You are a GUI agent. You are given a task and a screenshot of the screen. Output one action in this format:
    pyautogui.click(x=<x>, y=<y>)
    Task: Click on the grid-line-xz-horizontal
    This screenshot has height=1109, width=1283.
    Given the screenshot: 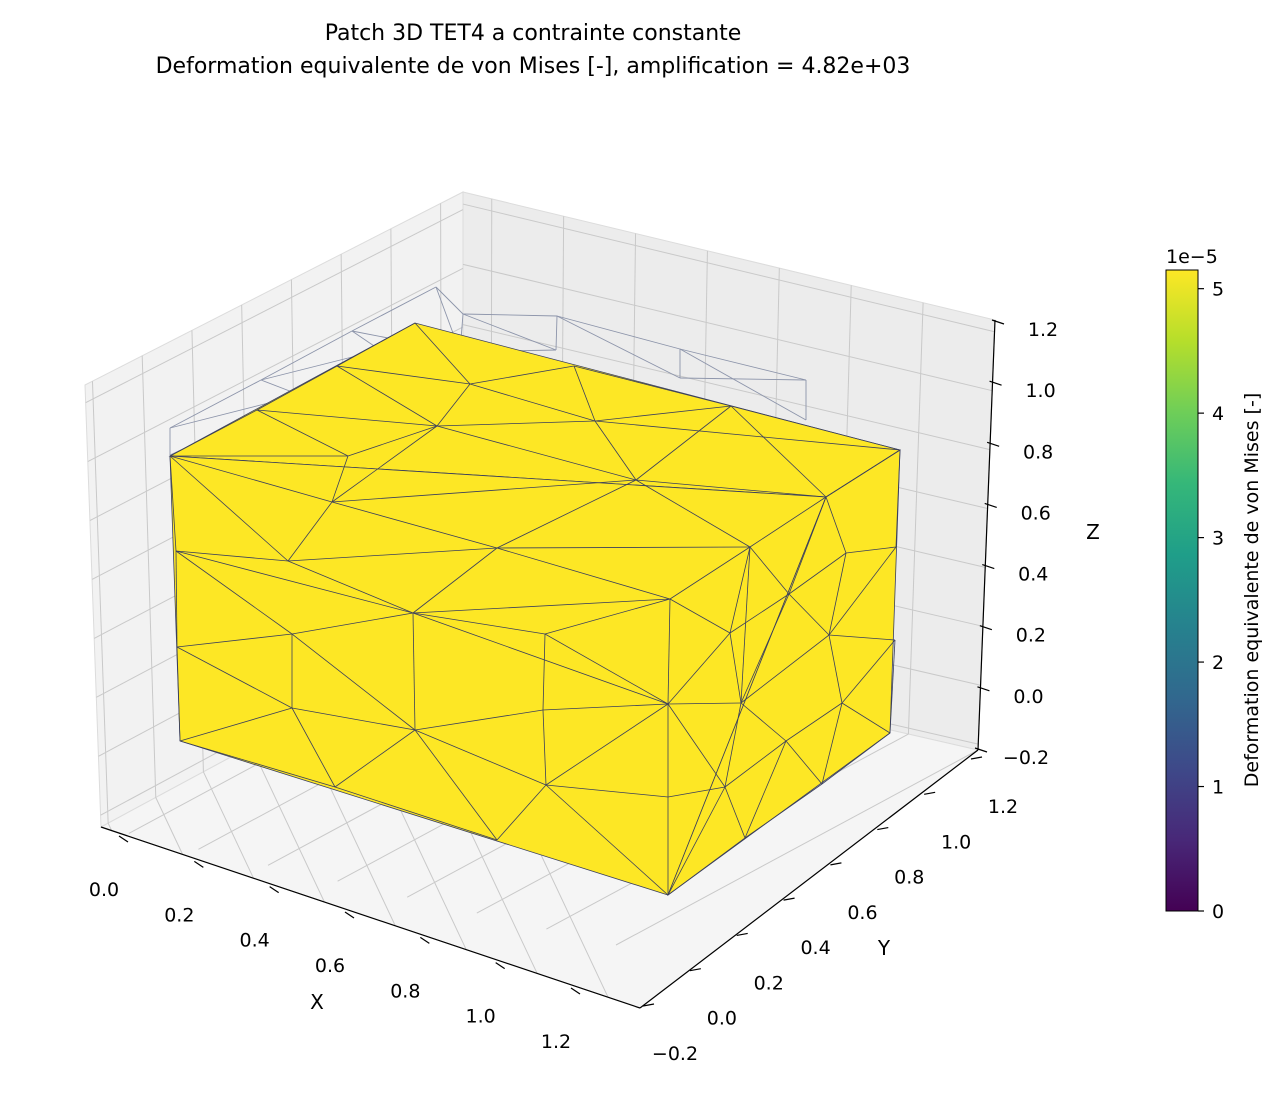 What is the action you would take?
    pyautogui.click(x=275, y=365)
    